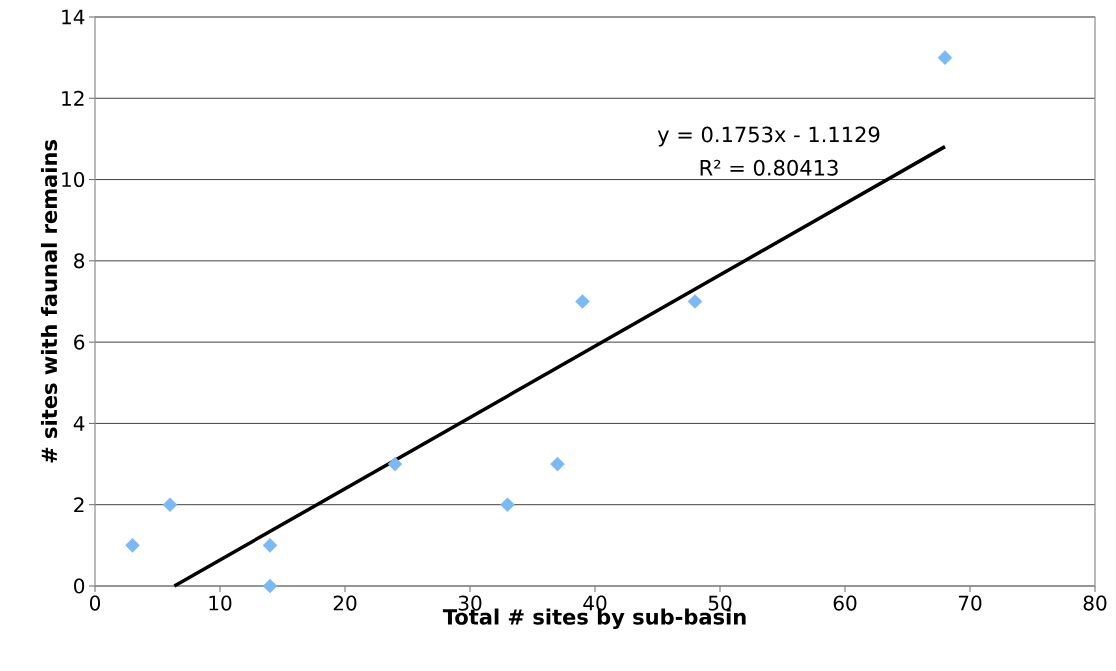  I want to click on y-tick-label: 12, so click(73, 98).